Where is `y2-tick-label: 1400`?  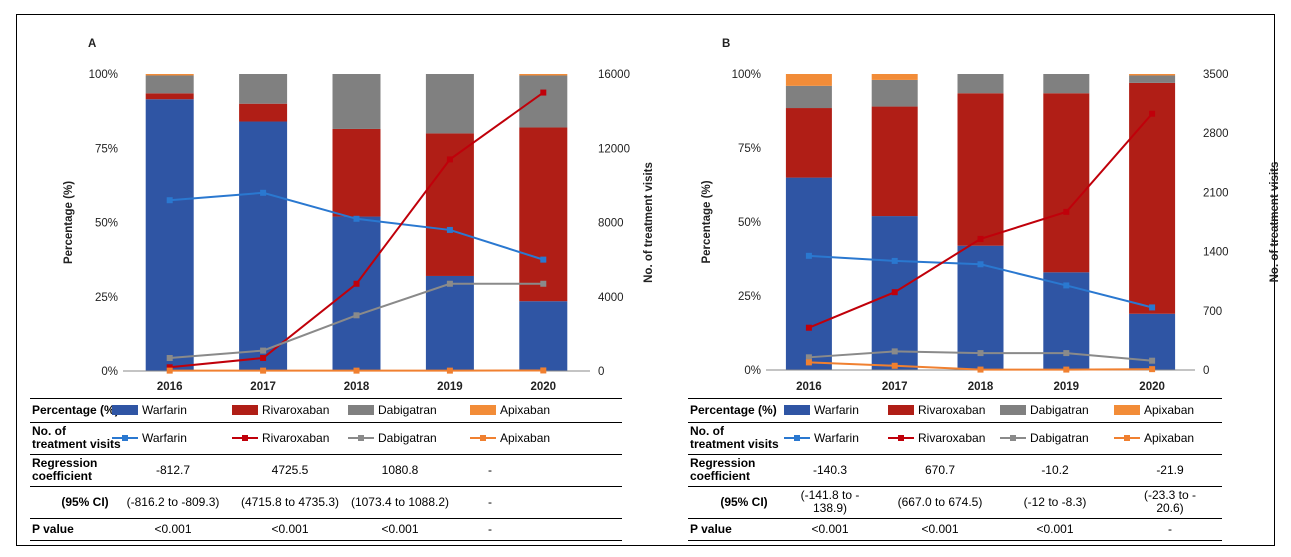 y2-tick-label: 1400 is located at coordinates (1216, 253).